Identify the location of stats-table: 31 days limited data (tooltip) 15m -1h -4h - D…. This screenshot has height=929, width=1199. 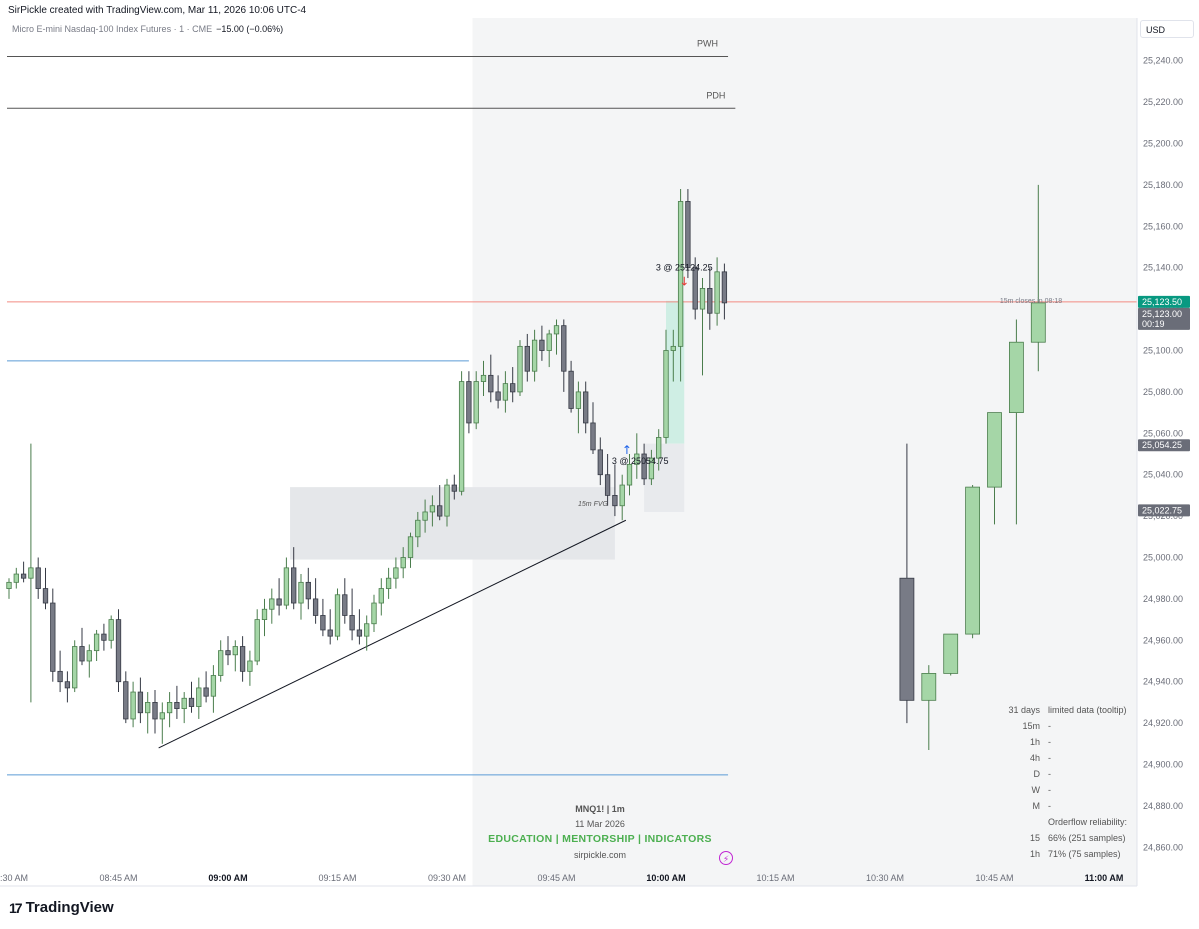
(1063, 784).